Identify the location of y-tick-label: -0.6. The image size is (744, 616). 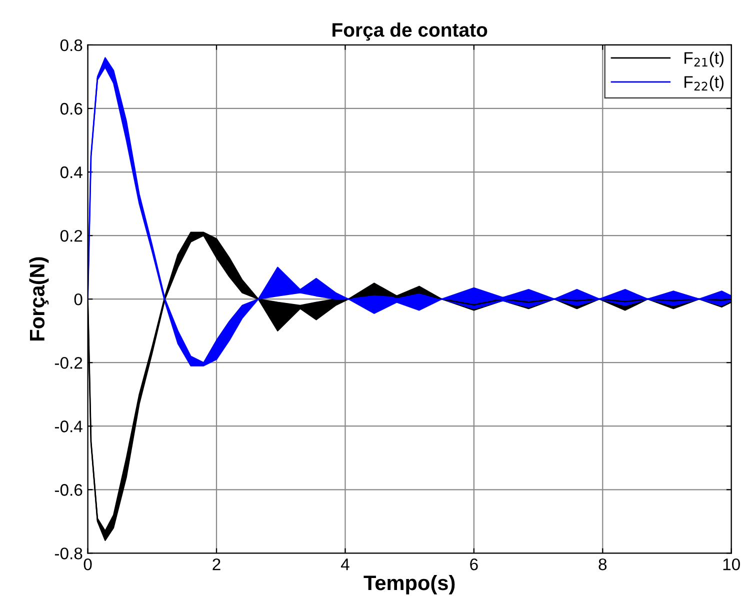
(68, 490).